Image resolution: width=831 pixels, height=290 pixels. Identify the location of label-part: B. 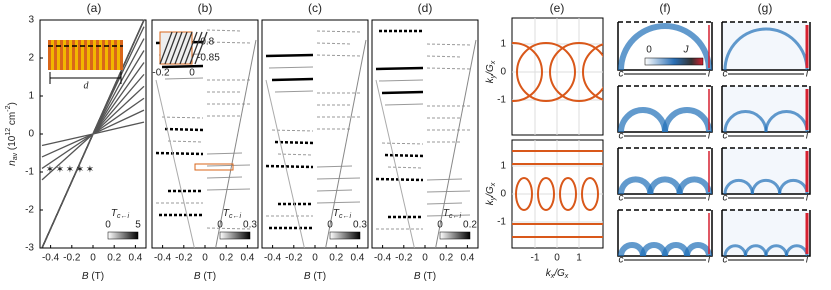
(85, 276).